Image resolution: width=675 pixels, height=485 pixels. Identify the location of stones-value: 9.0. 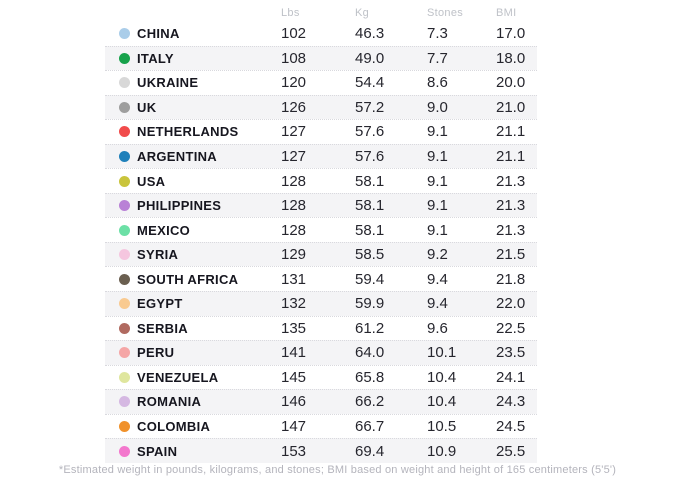
(437, 107).